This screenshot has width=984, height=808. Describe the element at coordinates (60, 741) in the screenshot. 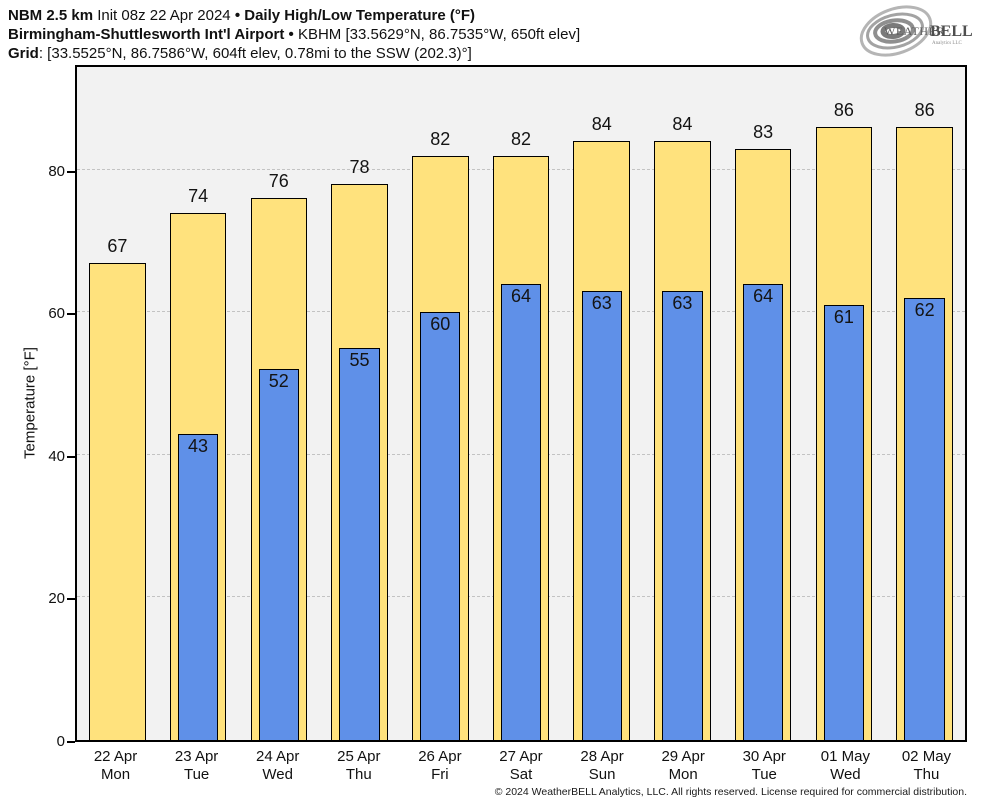

I see `y-tick-label-0: 0` at that location.